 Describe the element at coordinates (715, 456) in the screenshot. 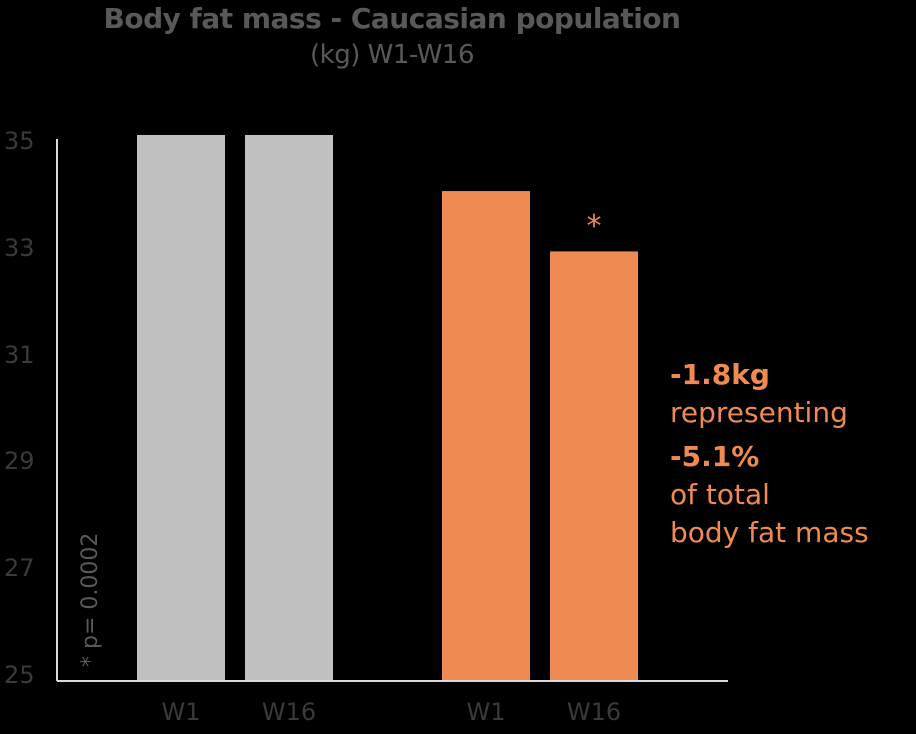

I see `annotation-line-3: -5.1%` at that location.